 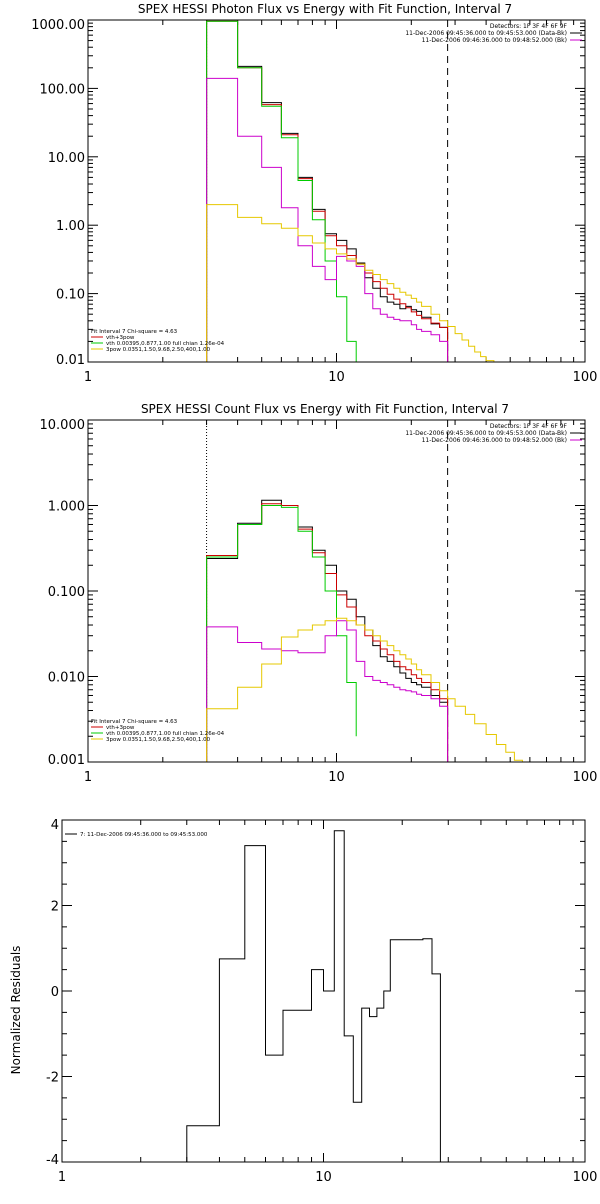 What do you see at coordinates (66, 592) in the screenshot?
I see `count-y-tick-label: 0.100` at bounding box center [66, 592].